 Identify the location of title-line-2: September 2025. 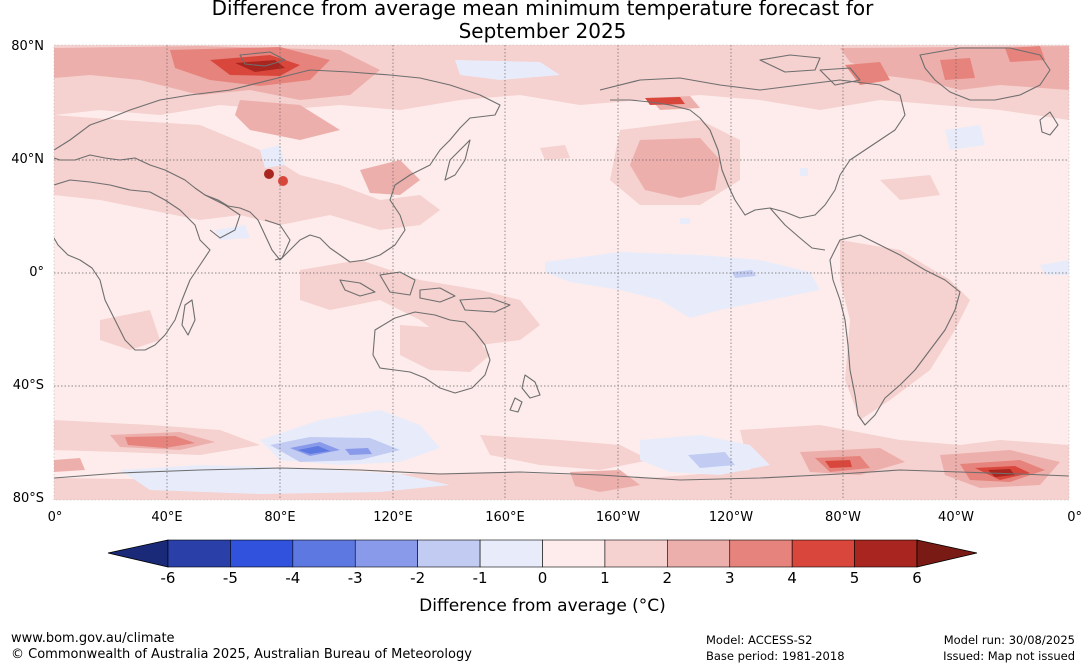
(542, 31).